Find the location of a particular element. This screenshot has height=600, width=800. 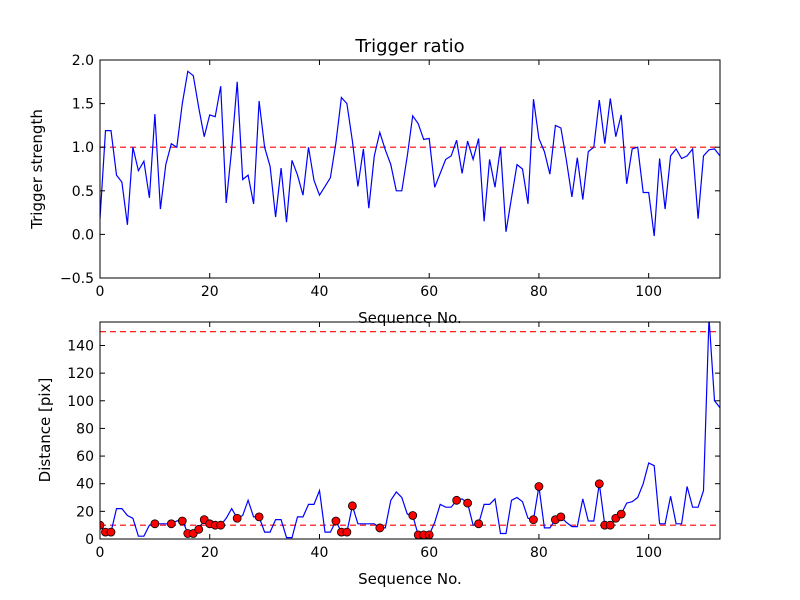

y-tick-label: 1.5 is located at coordinates (83, 105).